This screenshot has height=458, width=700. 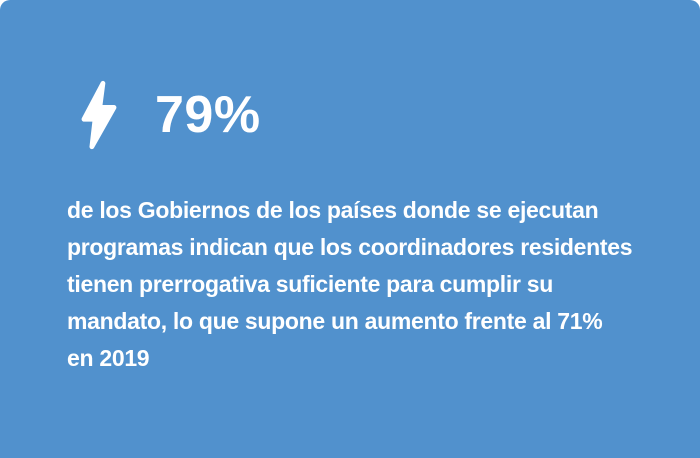 I want to click on stat-row: 79%, so click(x=368, y=115).